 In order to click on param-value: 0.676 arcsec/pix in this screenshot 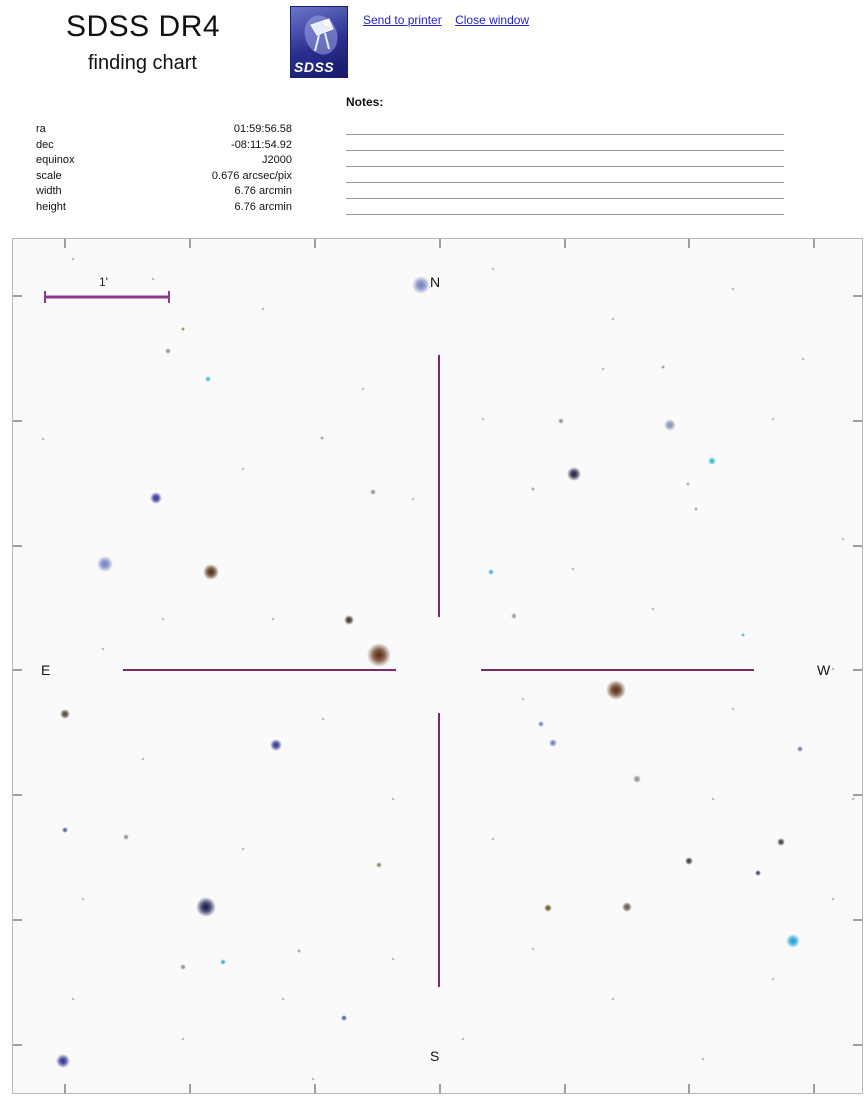, I will do `click(251, 175)`.